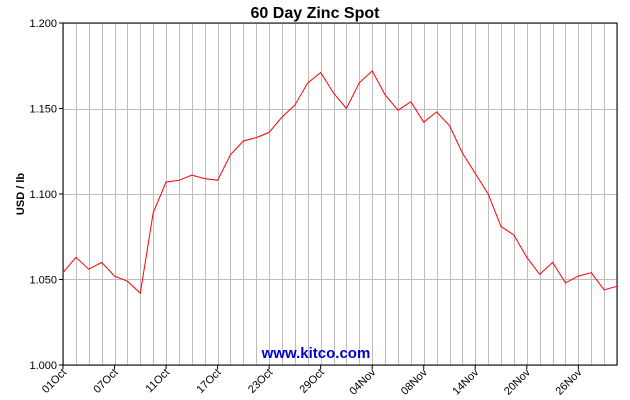  I want to click on y-axis-label: USD / lb, so click(21, 194).